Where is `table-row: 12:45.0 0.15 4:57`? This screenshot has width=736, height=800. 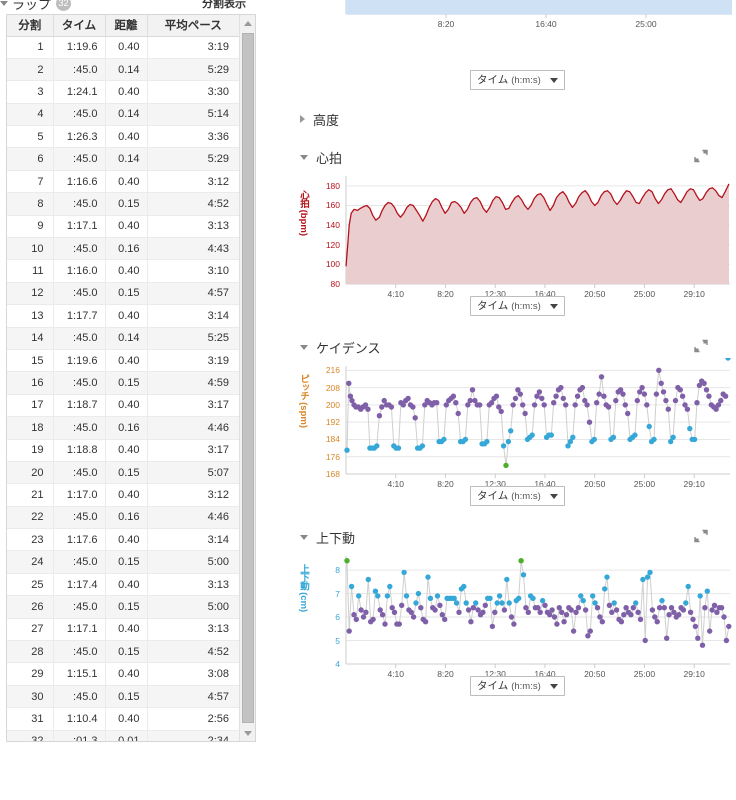 table-row: 12:45.0 0.15 4:57 is located at coordinates (123, 294).